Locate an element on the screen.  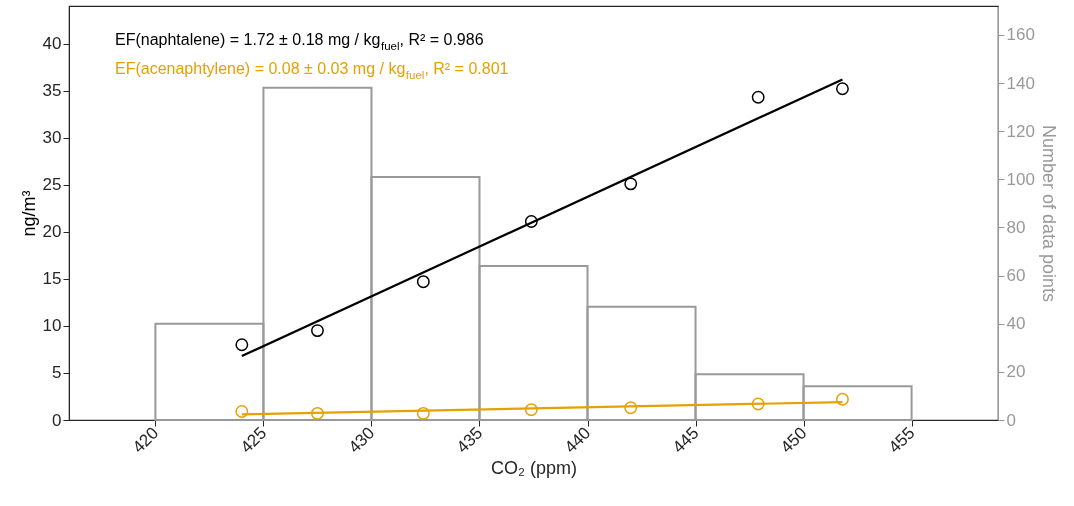
x-tick-label: 450 is located at coordinates (793, 440).